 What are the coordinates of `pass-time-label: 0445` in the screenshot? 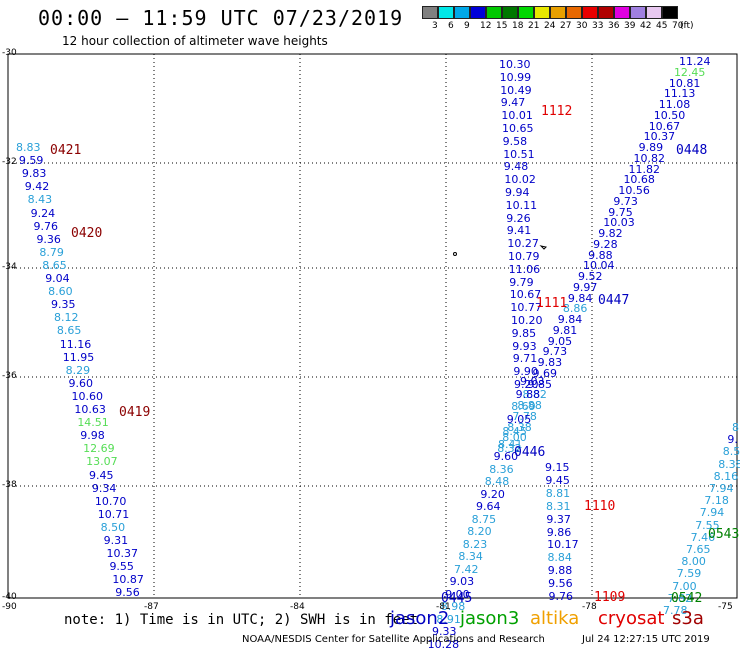 It's located at (457, 598).